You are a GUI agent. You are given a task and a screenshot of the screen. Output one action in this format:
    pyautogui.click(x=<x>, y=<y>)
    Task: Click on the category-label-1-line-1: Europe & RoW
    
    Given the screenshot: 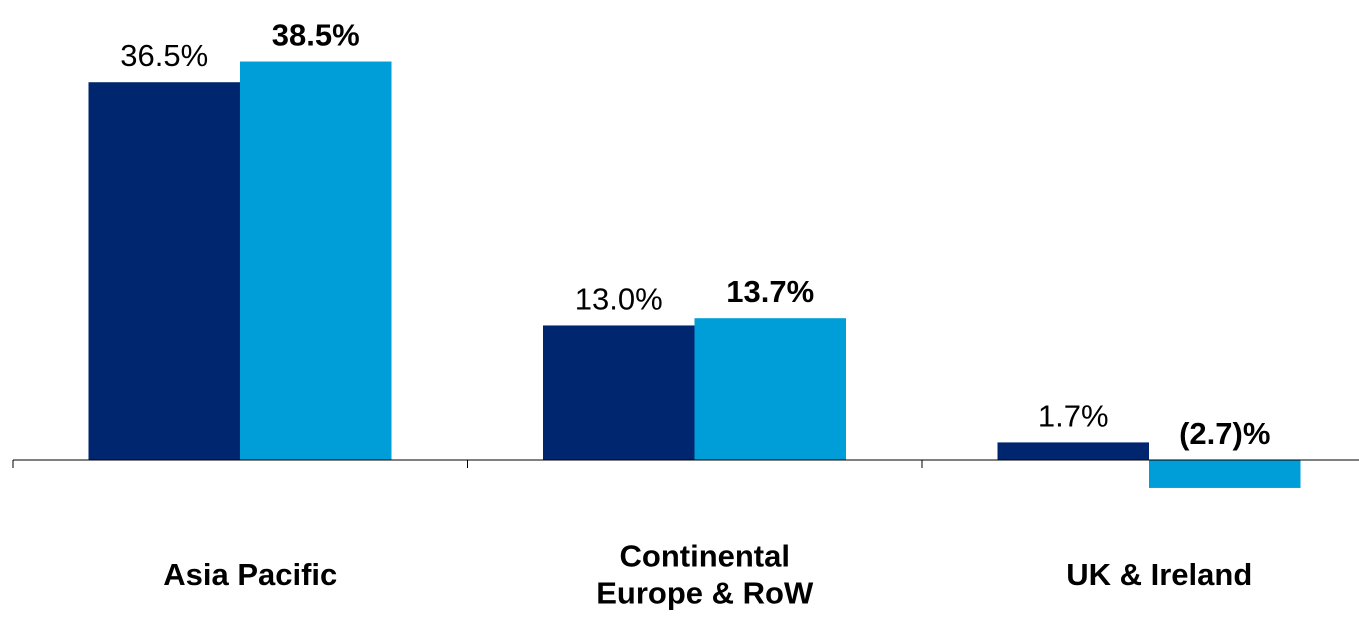 What is the action you would take?
    pyautogui.click(x=705, y=593)
    